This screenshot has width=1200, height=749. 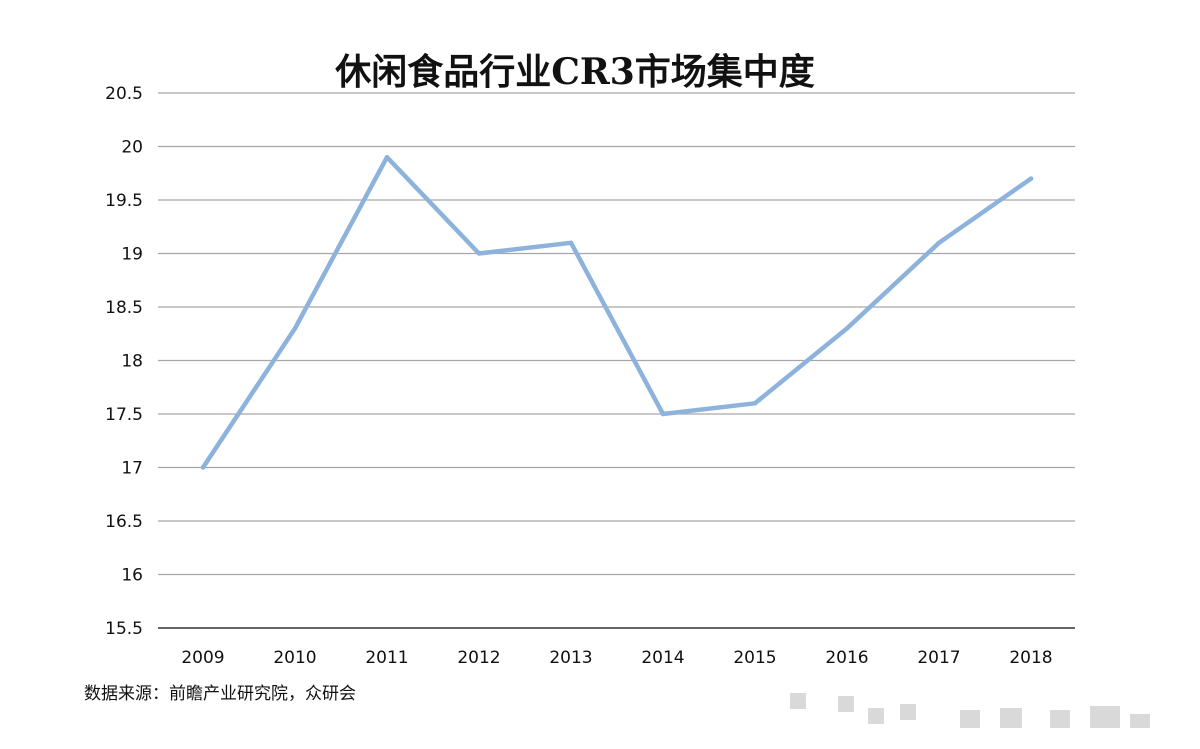 What do you see at coordinates (124, 94) in the screenshot?
I see `y-tick-label: 20.5` at bounding box center [124, 94].